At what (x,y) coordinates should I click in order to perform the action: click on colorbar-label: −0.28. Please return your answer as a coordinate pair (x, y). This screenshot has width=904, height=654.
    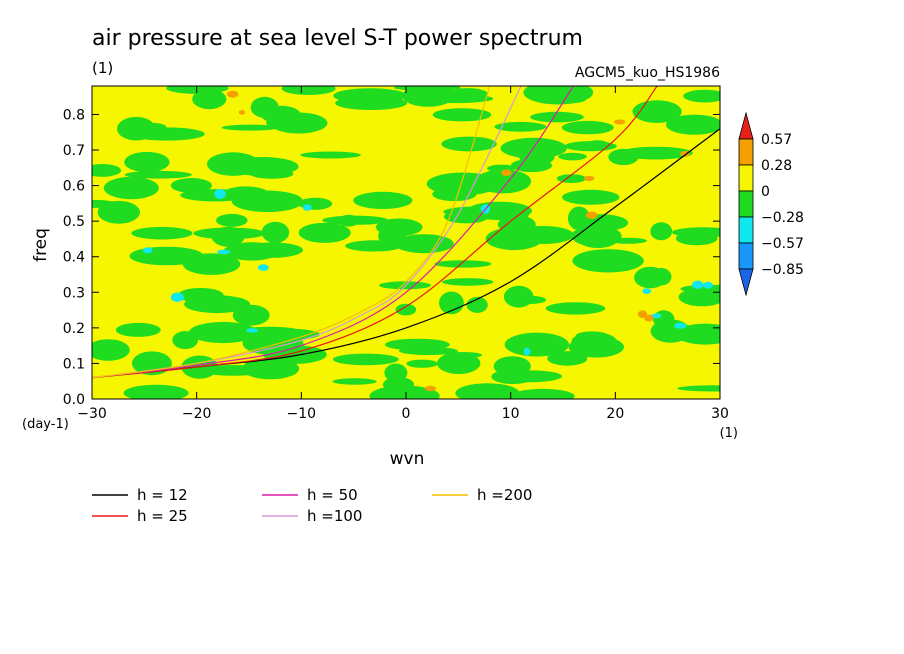
    Looking at the image, I should click on (782, 218).